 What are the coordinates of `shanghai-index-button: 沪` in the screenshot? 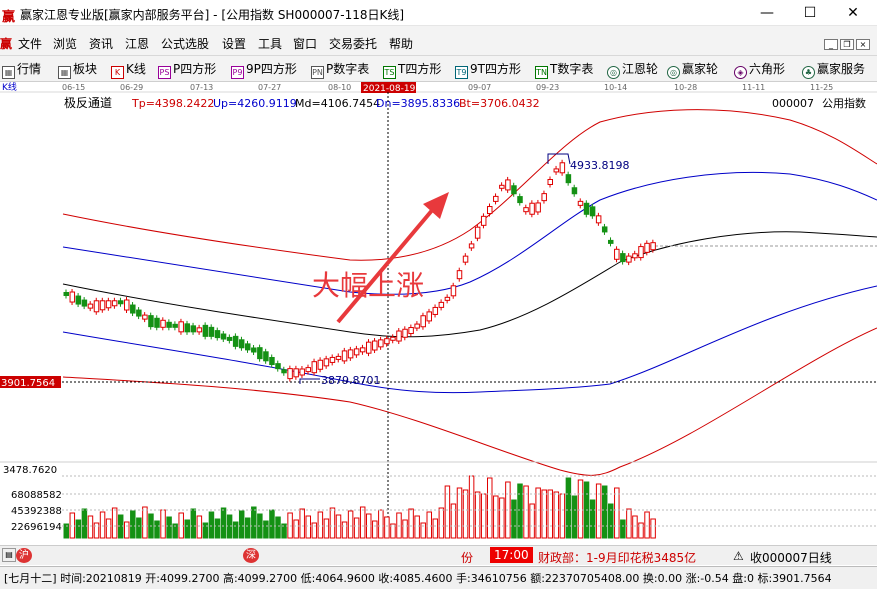 It's located at (24, 555).